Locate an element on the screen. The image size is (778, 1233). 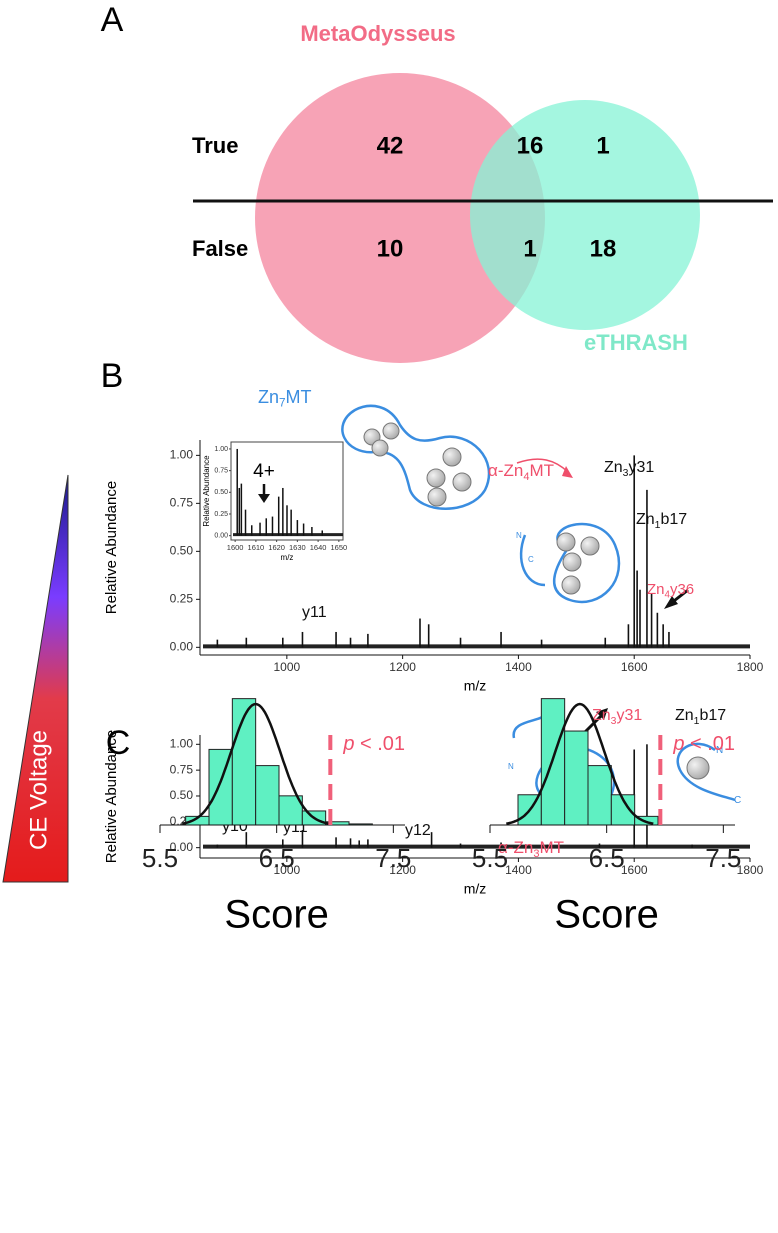
inset-arrow-head is located at coordinates (264, 498).